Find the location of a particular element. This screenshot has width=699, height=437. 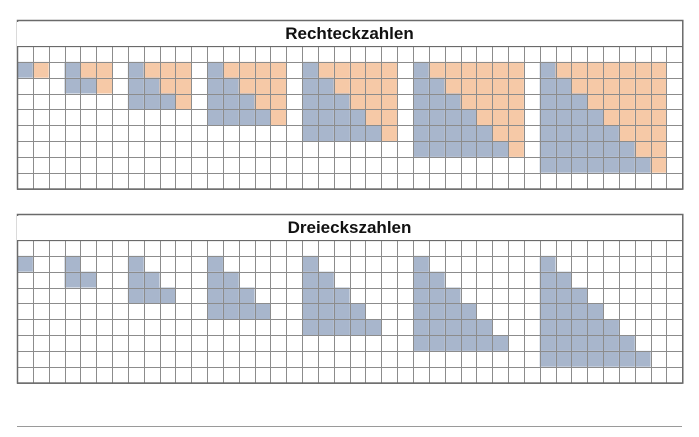

rectangle-pattern-n1 is located at coordinates (33, 69).